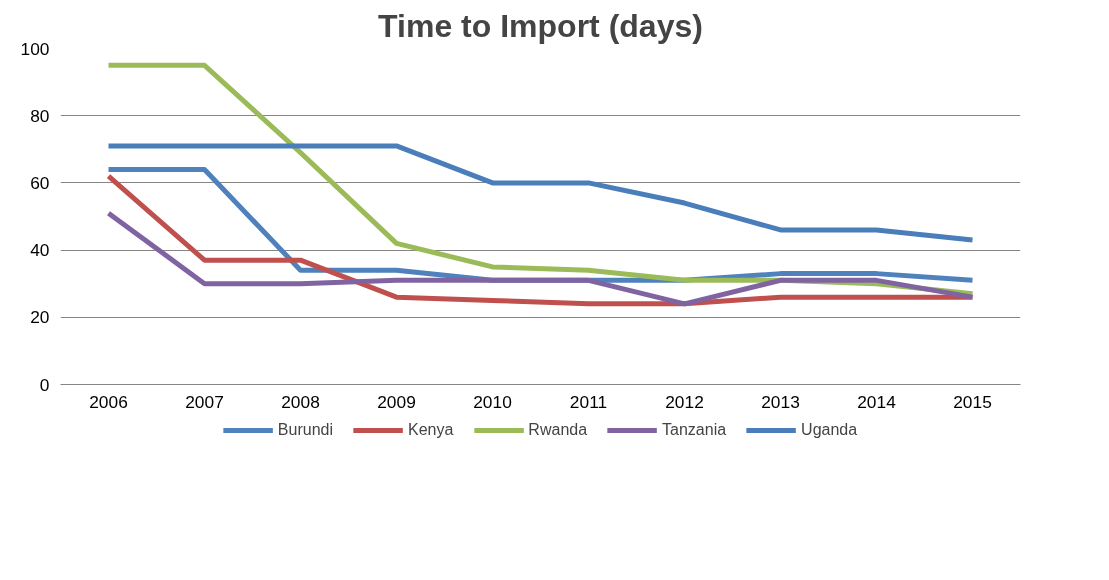  Describe the element at coordinates (40, 317) in the screenshot. I see `y-tick-label: 20` at that location.